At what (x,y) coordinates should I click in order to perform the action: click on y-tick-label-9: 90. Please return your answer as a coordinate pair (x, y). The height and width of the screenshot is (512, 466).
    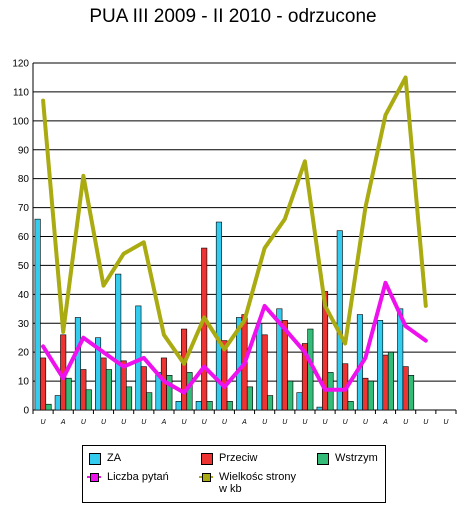
    Looking at the image, I should click on (24, 150).